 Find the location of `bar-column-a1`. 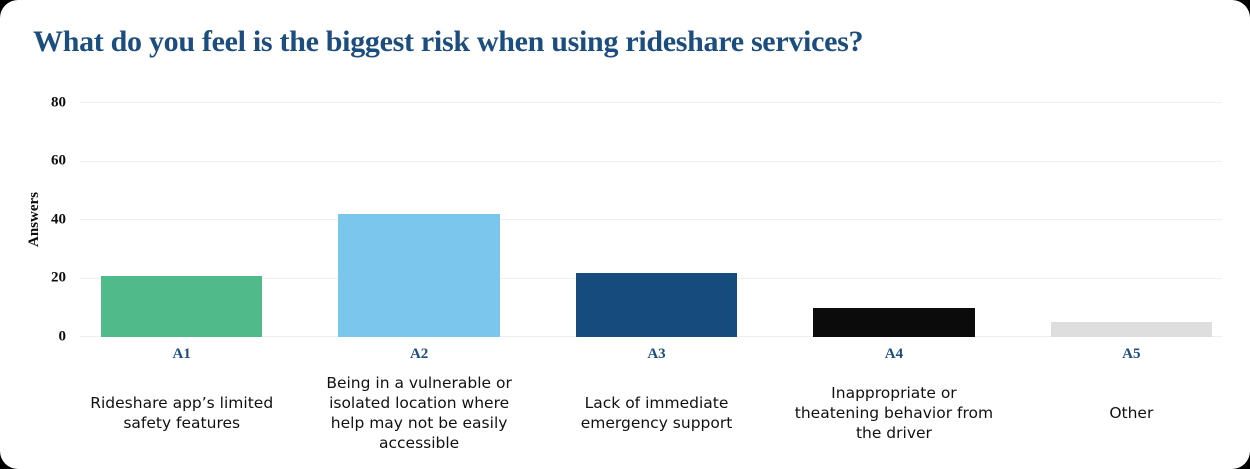

bar-column-a1 is located at coordinates (181, 220).